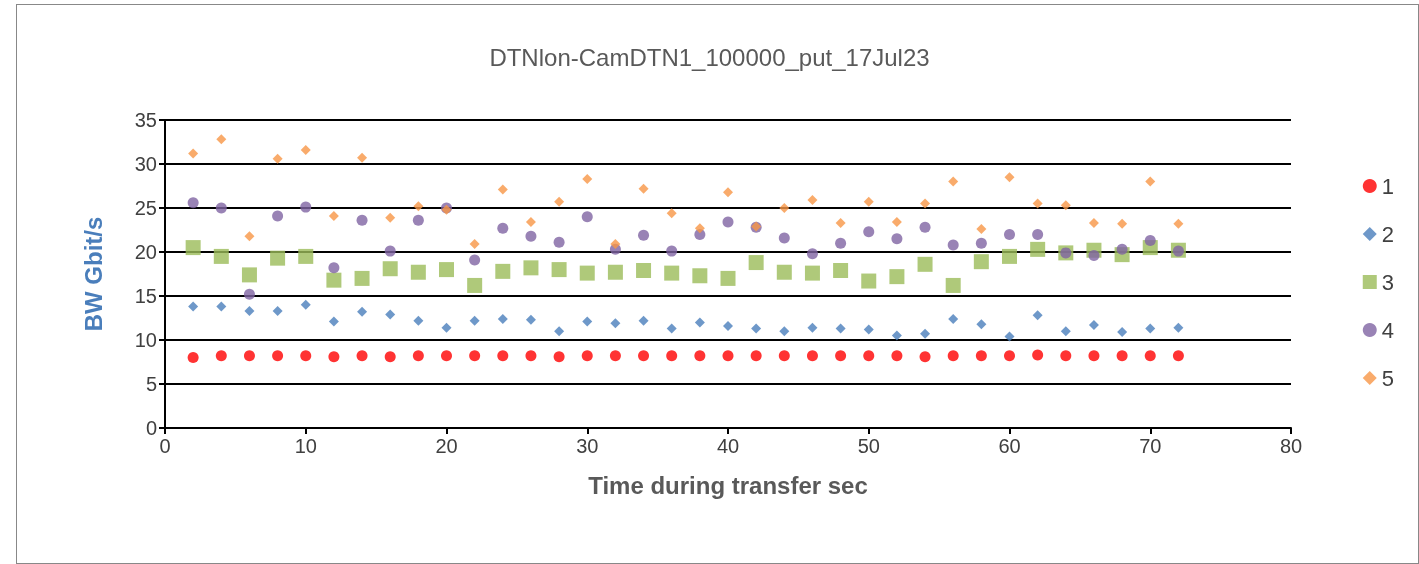  What do you see at coordinates (145, 296) in the screenshot?
I see `y-tick-label: 15` at bounding box center [145, 296].